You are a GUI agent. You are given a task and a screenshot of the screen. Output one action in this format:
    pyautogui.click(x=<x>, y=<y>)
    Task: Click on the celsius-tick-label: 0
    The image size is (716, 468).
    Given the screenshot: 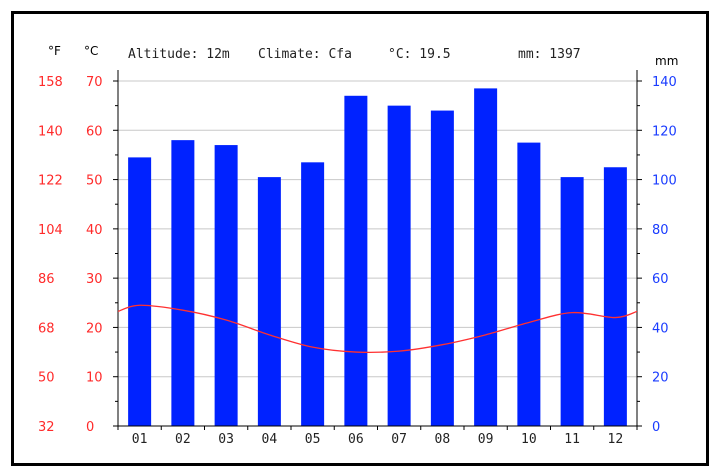 What is the action you would take?
    pyautogui.click(x=90, y=427)
    